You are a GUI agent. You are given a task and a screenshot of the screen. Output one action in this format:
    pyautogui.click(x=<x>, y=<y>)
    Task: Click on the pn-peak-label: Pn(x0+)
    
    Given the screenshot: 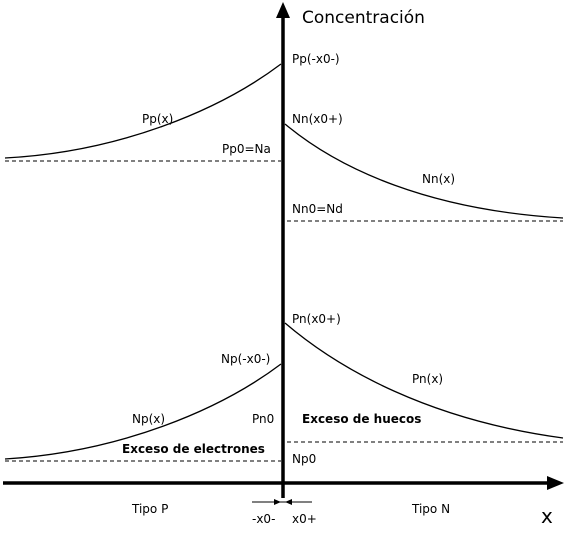 What is the action you would take?
    pyautogui.click(x=316, y=319)
    